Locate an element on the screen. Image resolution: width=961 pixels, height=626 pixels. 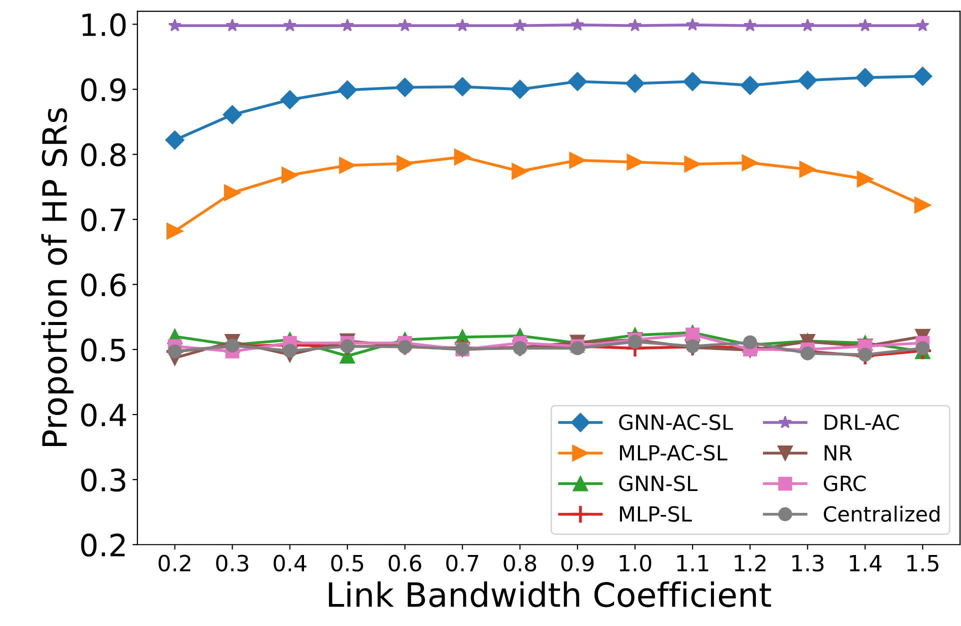
x-tick-label: 1.4 is located at coordinates (866, 563).